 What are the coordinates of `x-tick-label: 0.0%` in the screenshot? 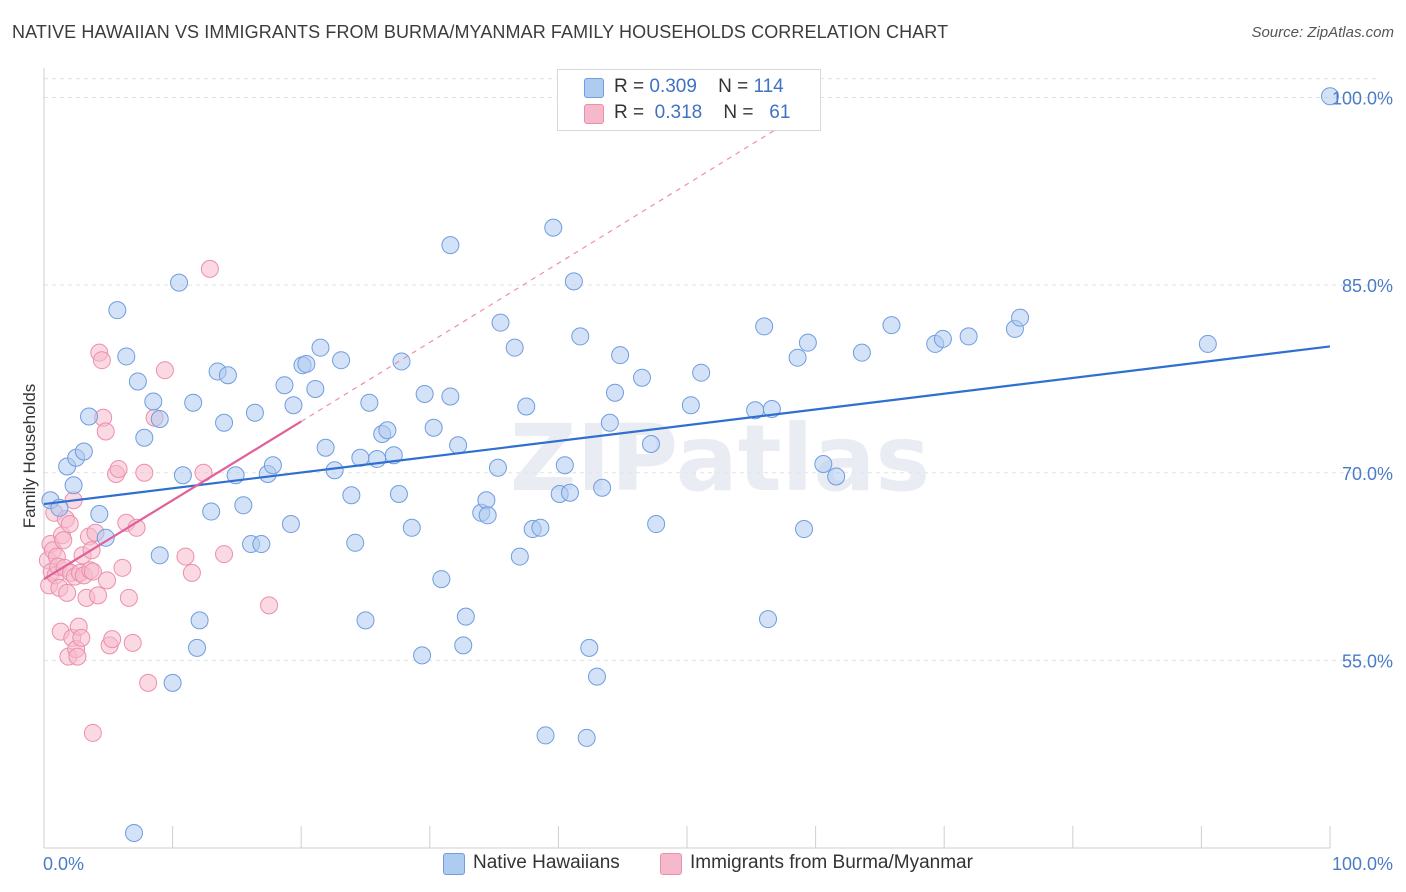 It's located at (63, 864).